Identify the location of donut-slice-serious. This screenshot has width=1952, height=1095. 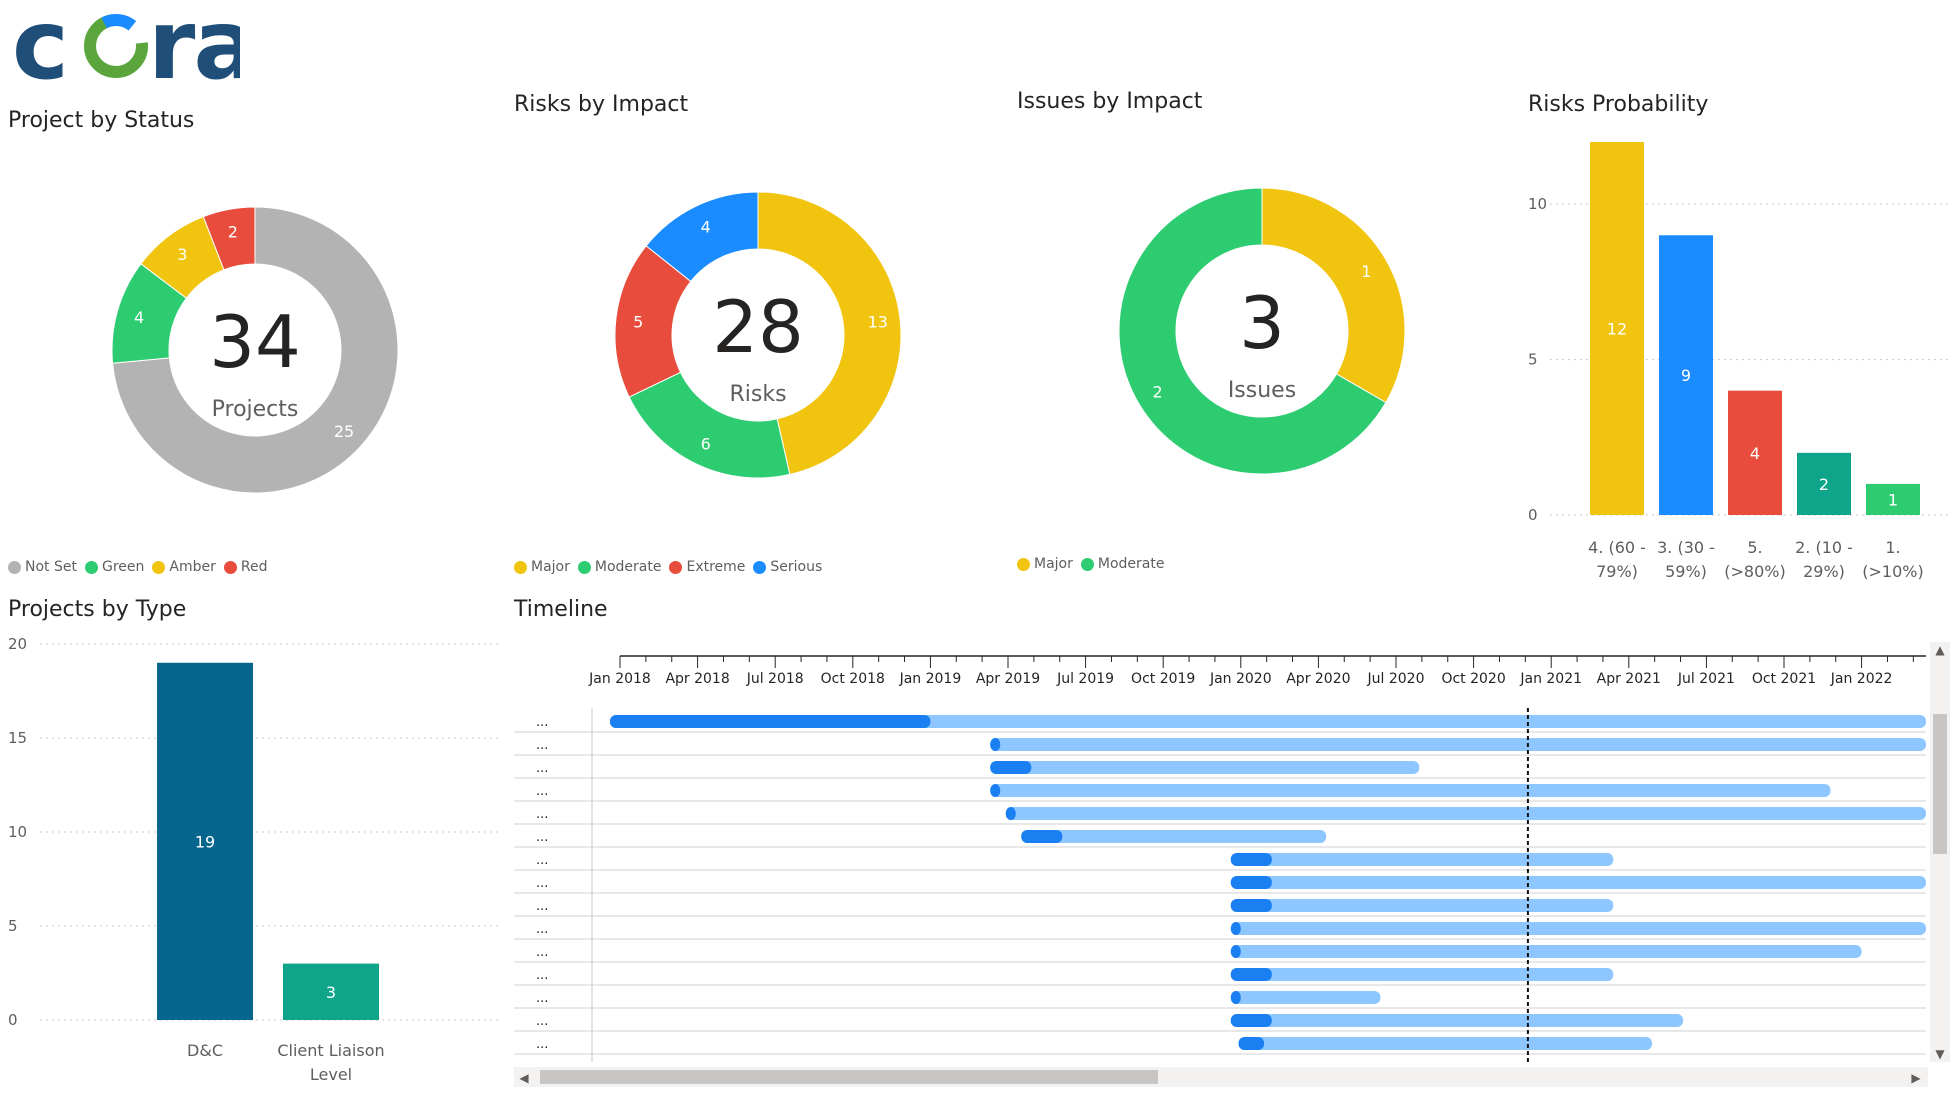
(702, 237).